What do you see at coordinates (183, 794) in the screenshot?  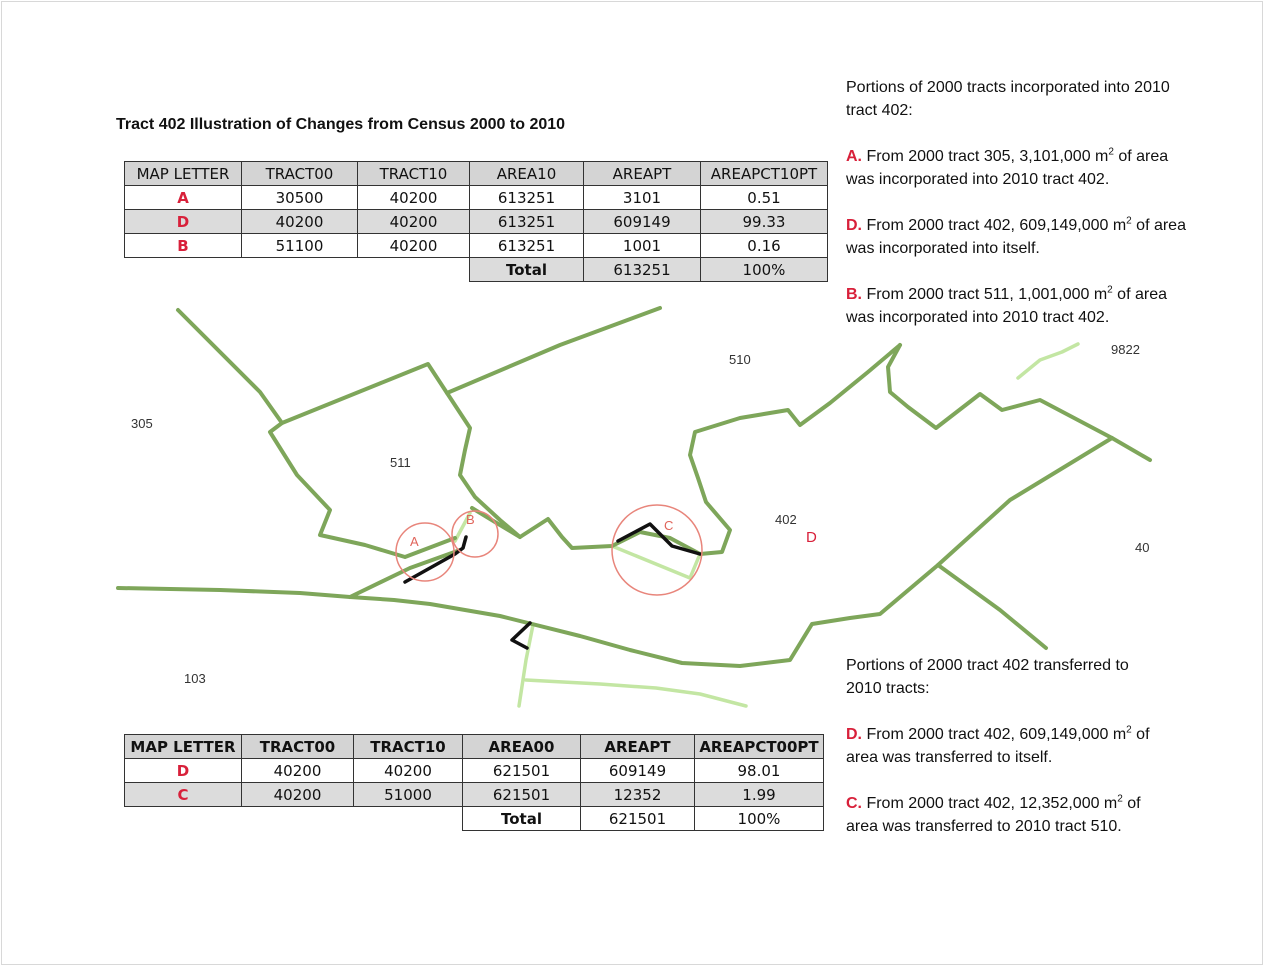 I see `map-letter-cell: C` at bounding box center [183, 794].